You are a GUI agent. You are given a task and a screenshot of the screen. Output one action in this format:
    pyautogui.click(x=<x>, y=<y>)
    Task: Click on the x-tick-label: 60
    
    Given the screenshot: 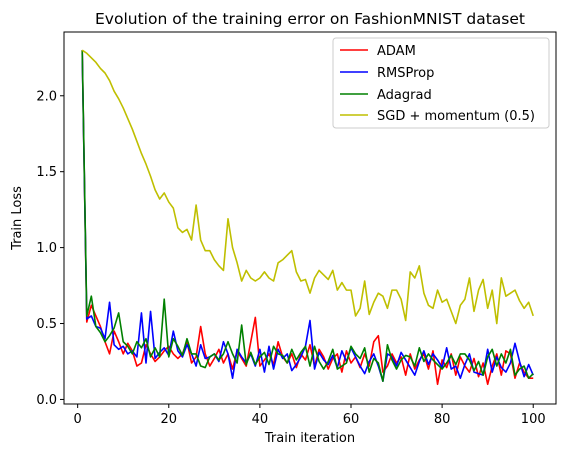 What is the action you would take?
    pyautogui.click(x=351, y=419)
    